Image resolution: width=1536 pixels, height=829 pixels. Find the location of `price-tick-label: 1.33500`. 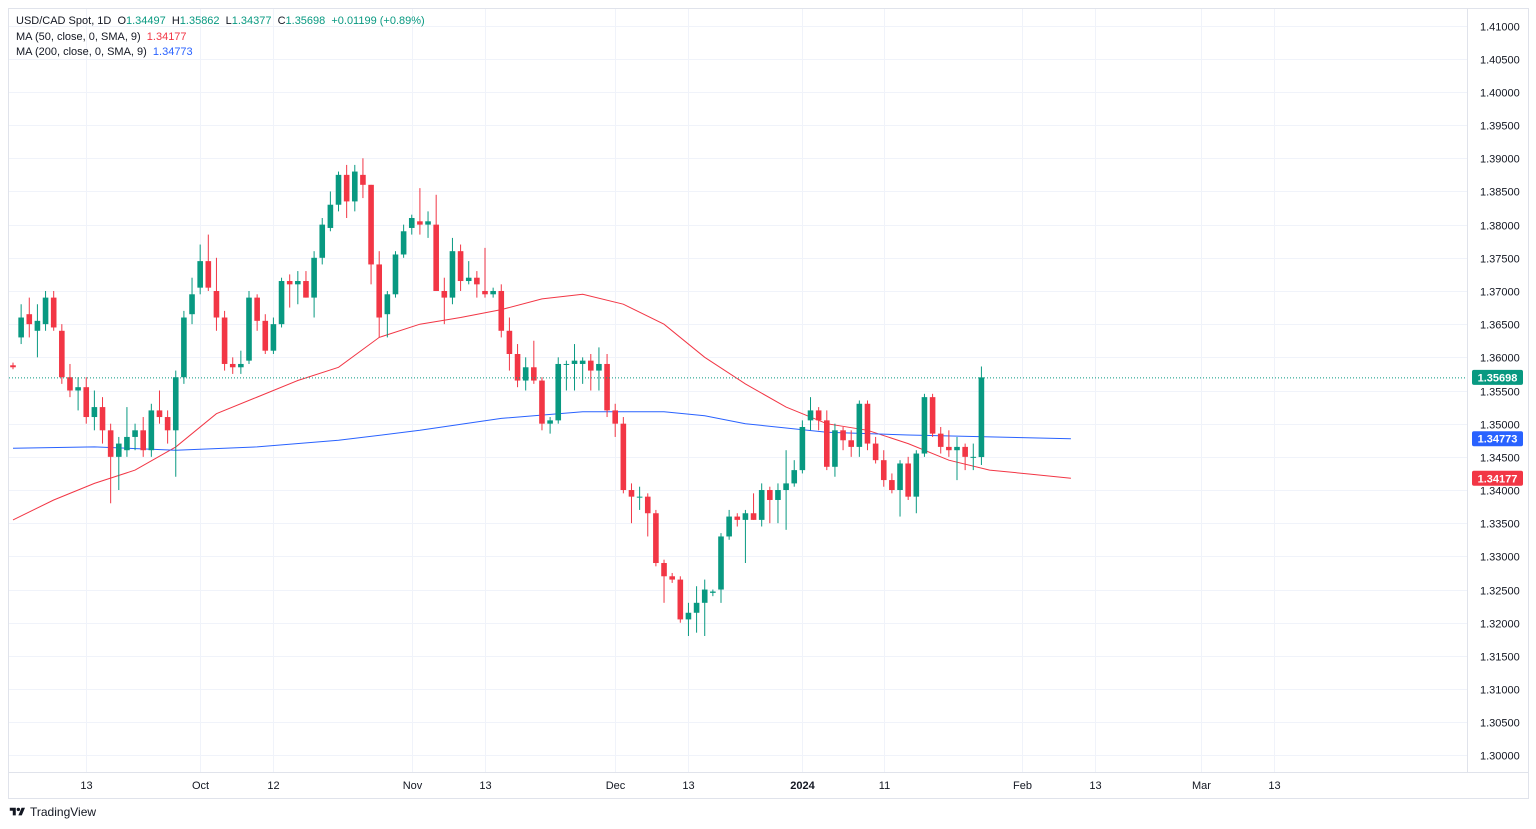

price-tick-label: 1.33500 is located at coordinates (1500, 525).